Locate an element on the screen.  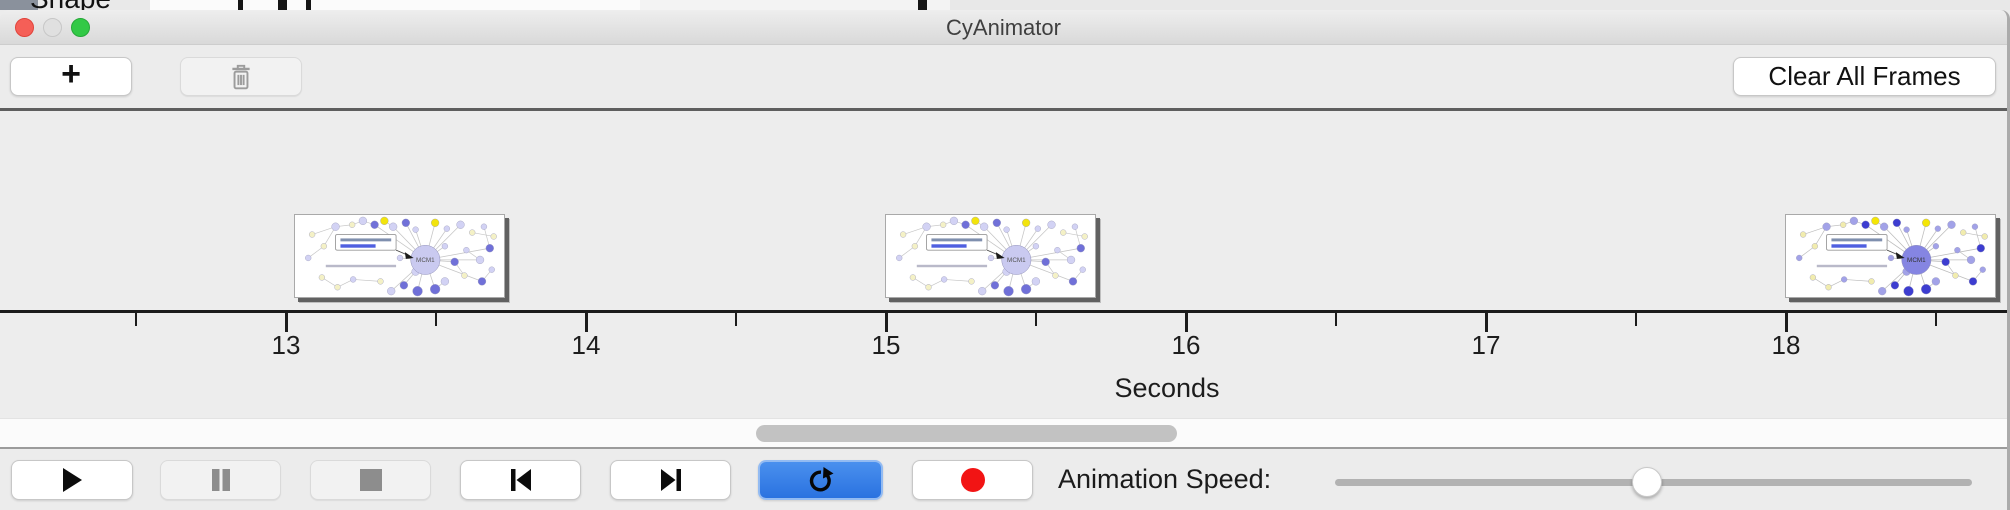
horizontal-scrollbar-track is located at coordinates (1003, 432).